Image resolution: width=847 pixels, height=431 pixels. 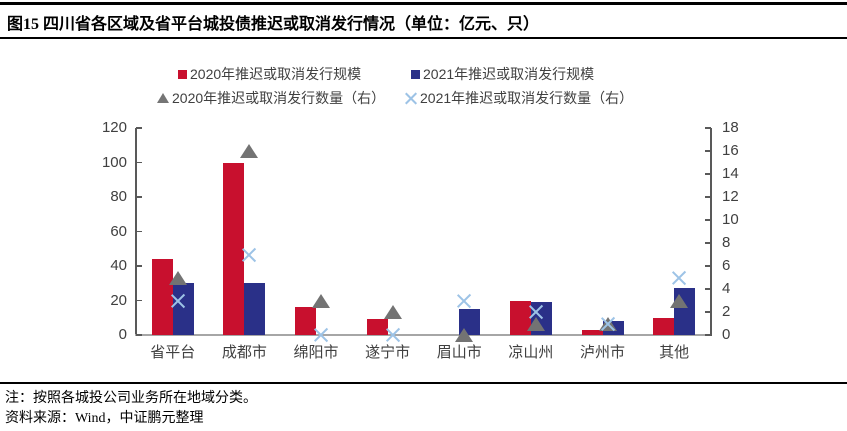 I want to click on right-axis-tick-label: 18, so click(x=730, y=127).